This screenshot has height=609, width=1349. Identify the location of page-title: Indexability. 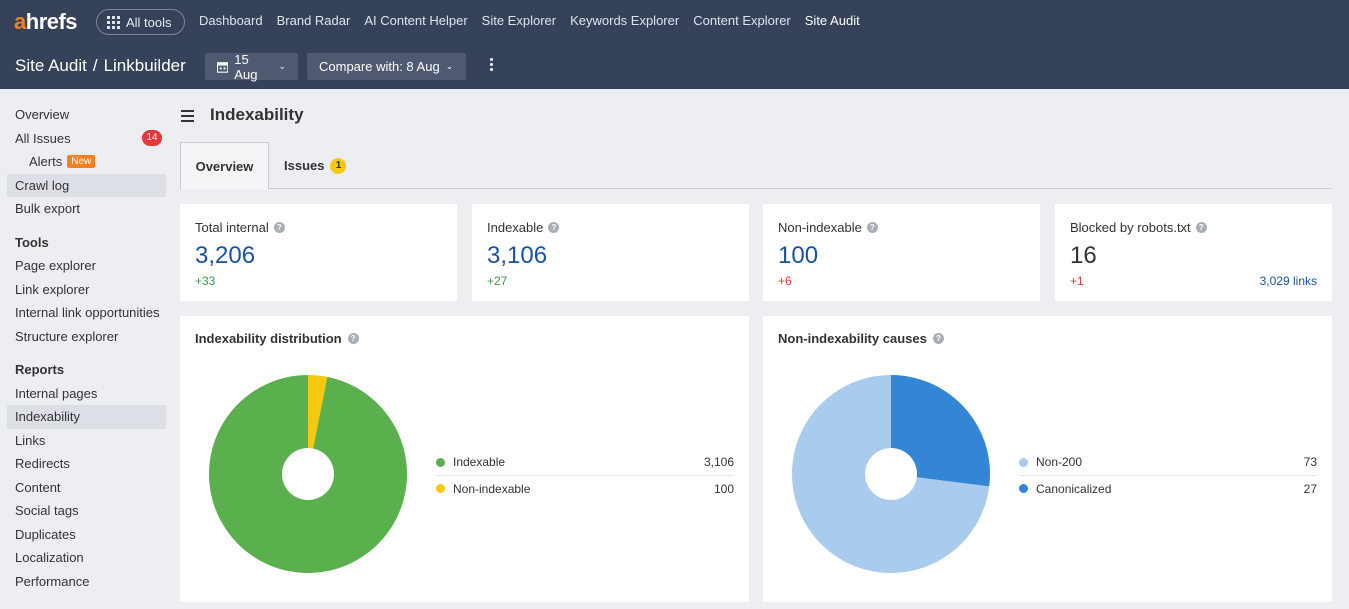
(257, 114).